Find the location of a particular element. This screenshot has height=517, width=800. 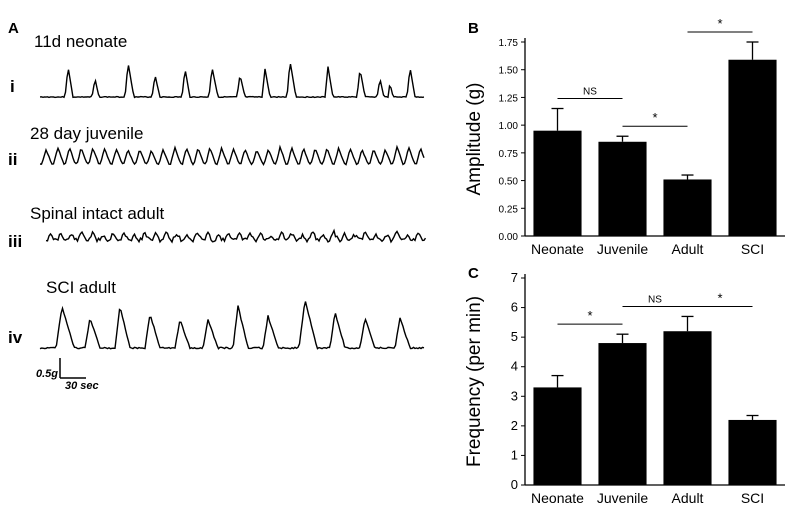

y-axis-label: Frequency (per min) is located at coordinates (474, 381).